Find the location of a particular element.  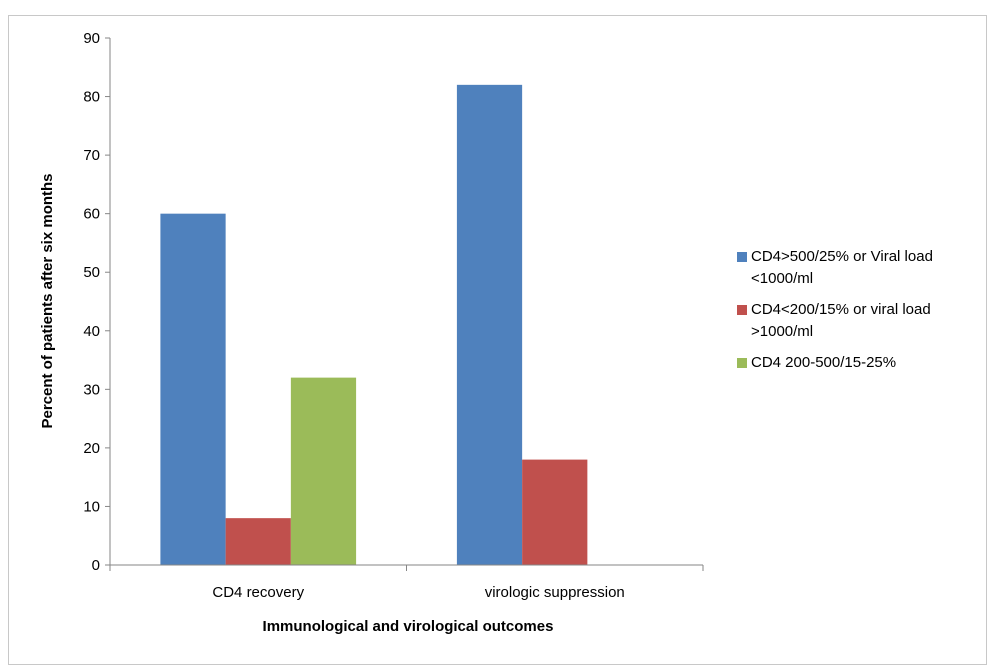

x-tick-label: virologic suppression is located at coordinates (555, 592).